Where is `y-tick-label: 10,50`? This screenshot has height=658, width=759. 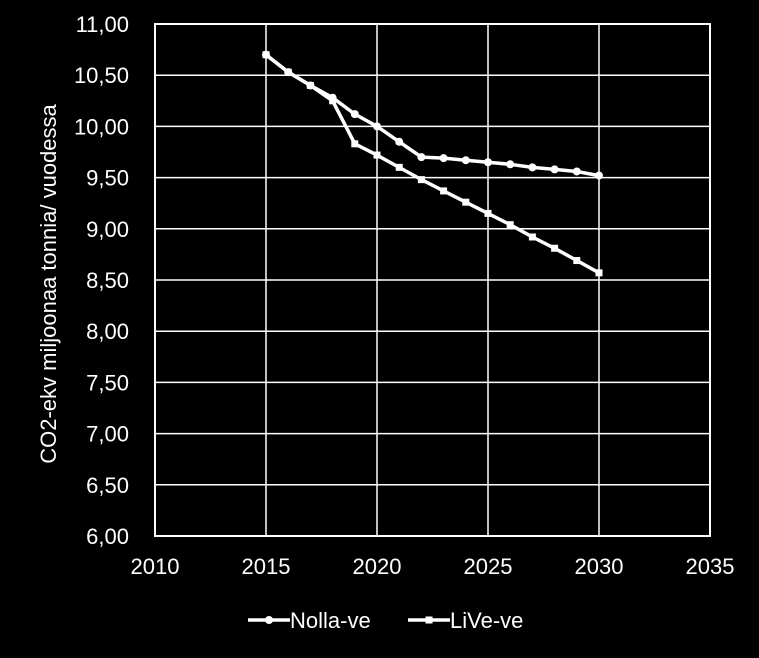 y-tick-label: 10,50 is located at coordinates (101, 75).